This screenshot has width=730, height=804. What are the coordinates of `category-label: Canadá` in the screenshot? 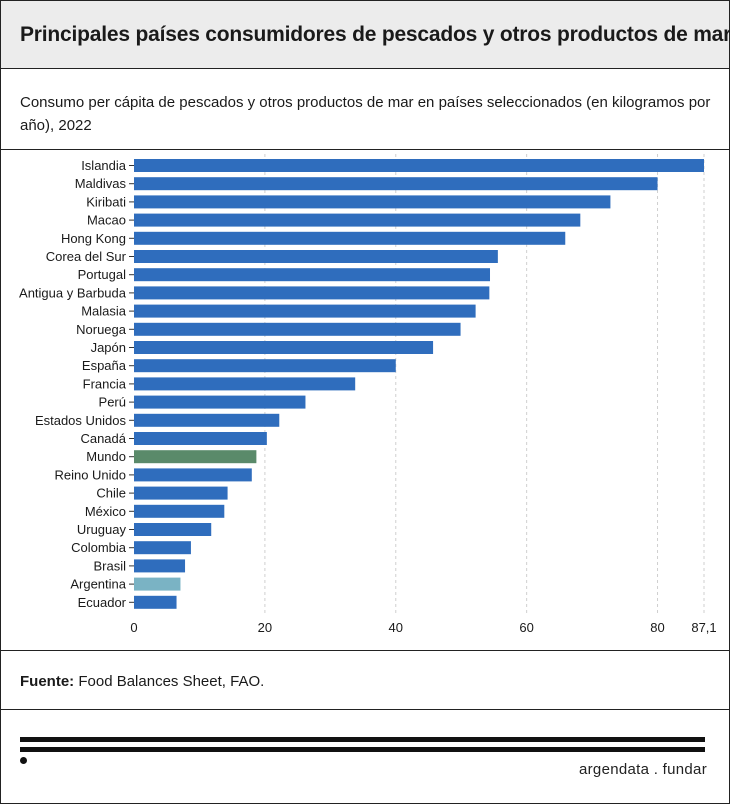 It's located at (103, 438).